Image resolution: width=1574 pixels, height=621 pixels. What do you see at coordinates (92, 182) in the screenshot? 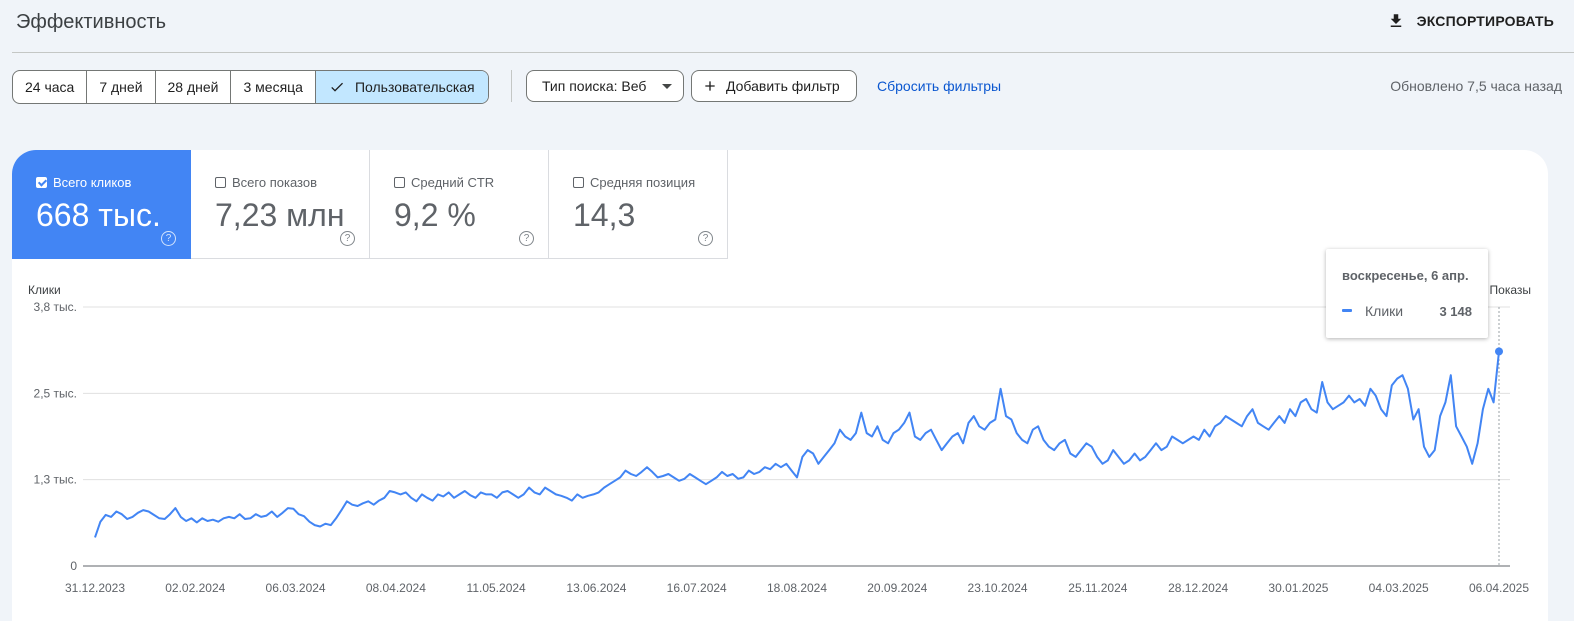
I see `metric-clicks-label: Всего кликов` at bounding box center [92, 182].